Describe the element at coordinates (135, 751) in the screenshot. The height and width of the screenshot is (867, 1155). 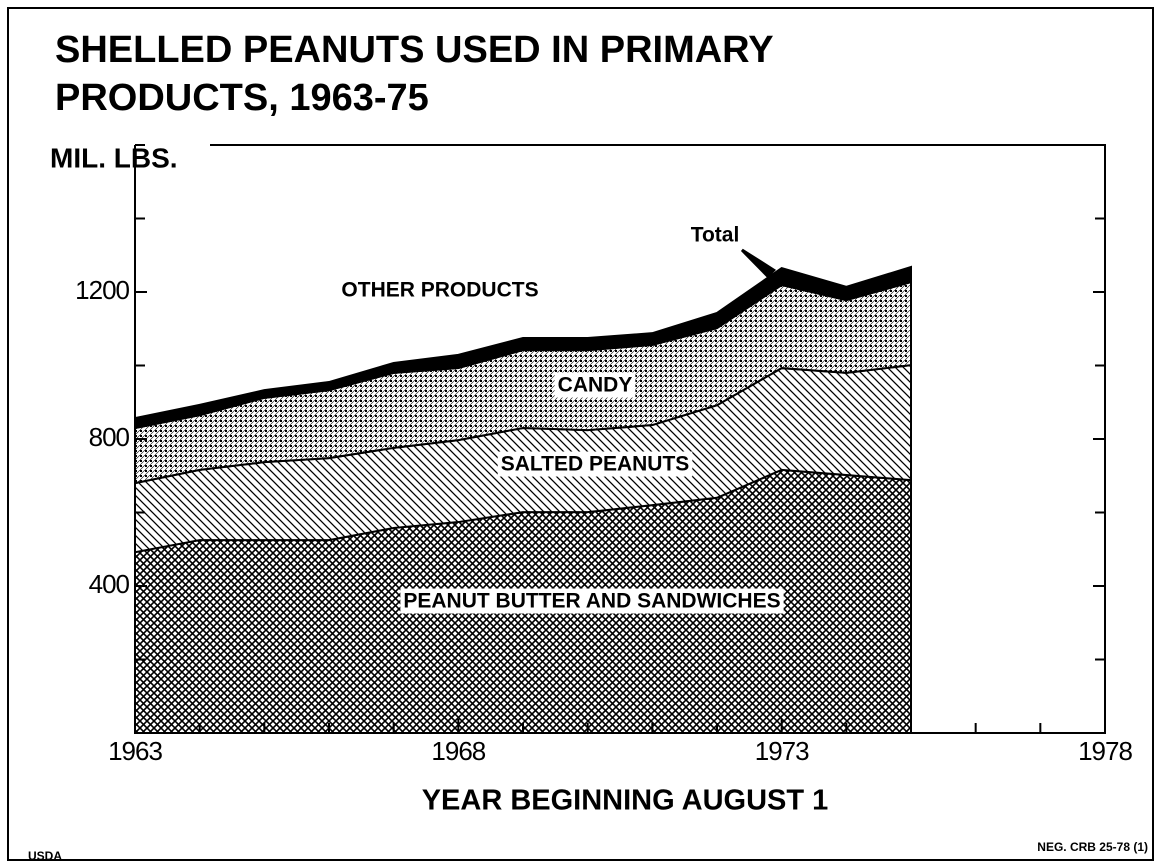
I see `x-tick-label: 1963` at that location.